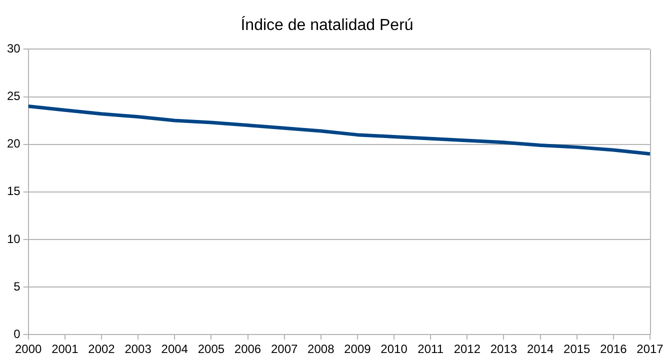 This screenshot has height=364, width=672. What do you see at coordinates (13, 239) in the screenshot?
I see `y-tick-label: 10` at bounding box center [13, 239].